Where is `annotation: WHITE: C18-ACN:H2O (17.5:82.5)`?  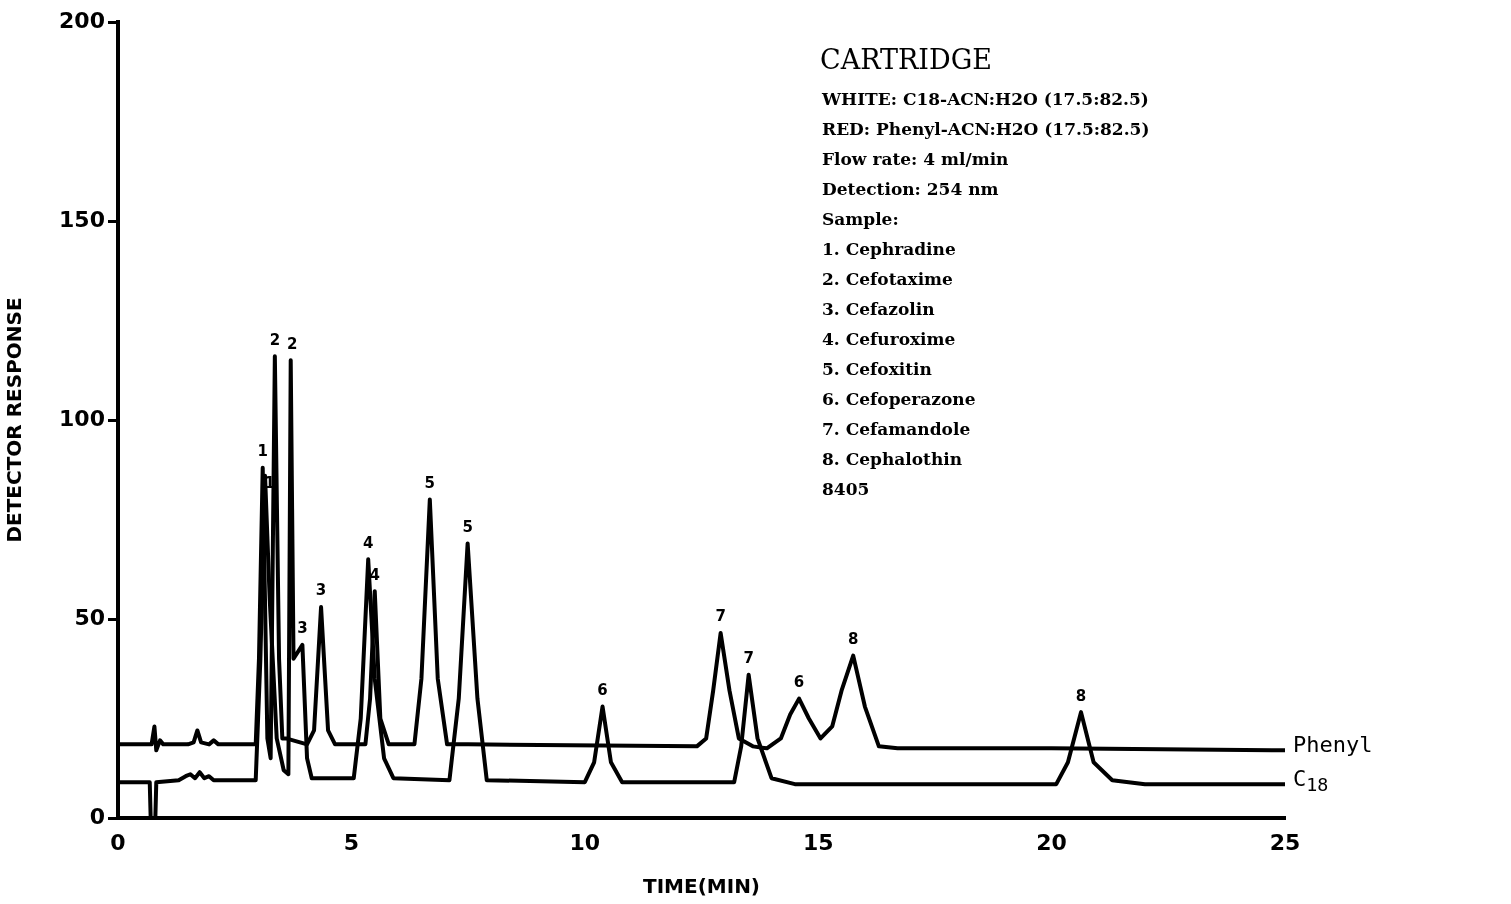
annotation: WHITE: C18-ACN:H2O (17.5:82.5) is located at coordinates (986, 99).